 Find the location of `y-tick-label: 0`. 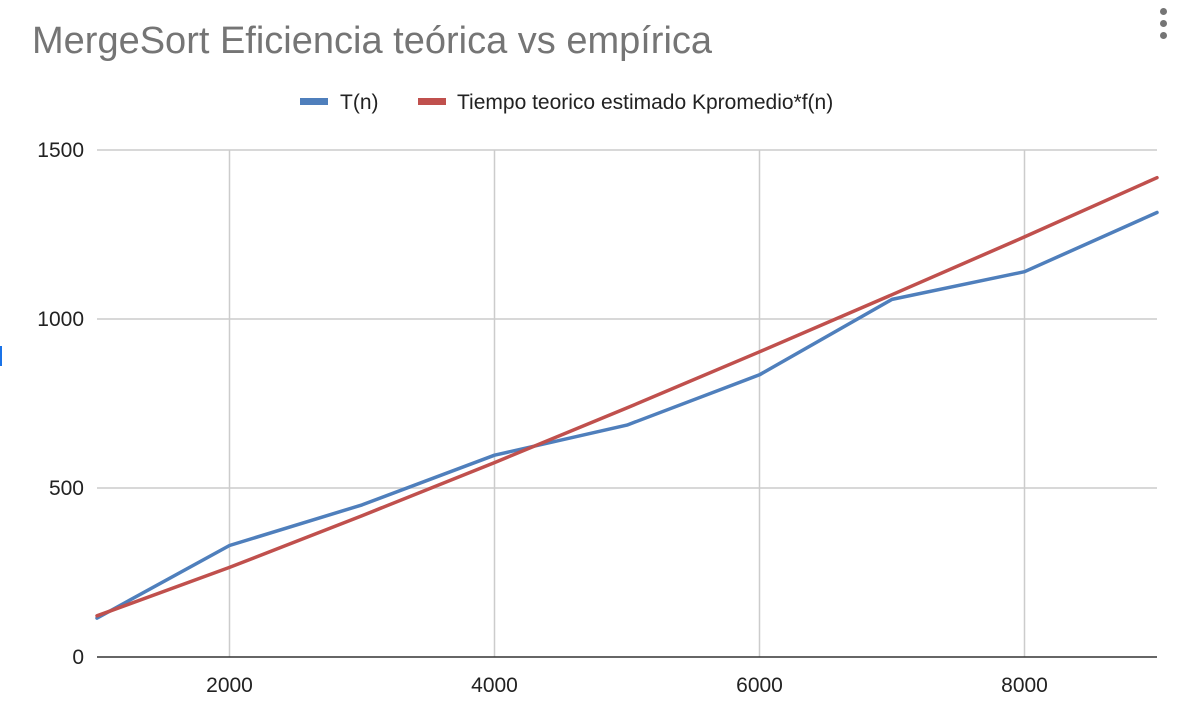

y-tick-label: 0 is located at coordinates (78, 657).